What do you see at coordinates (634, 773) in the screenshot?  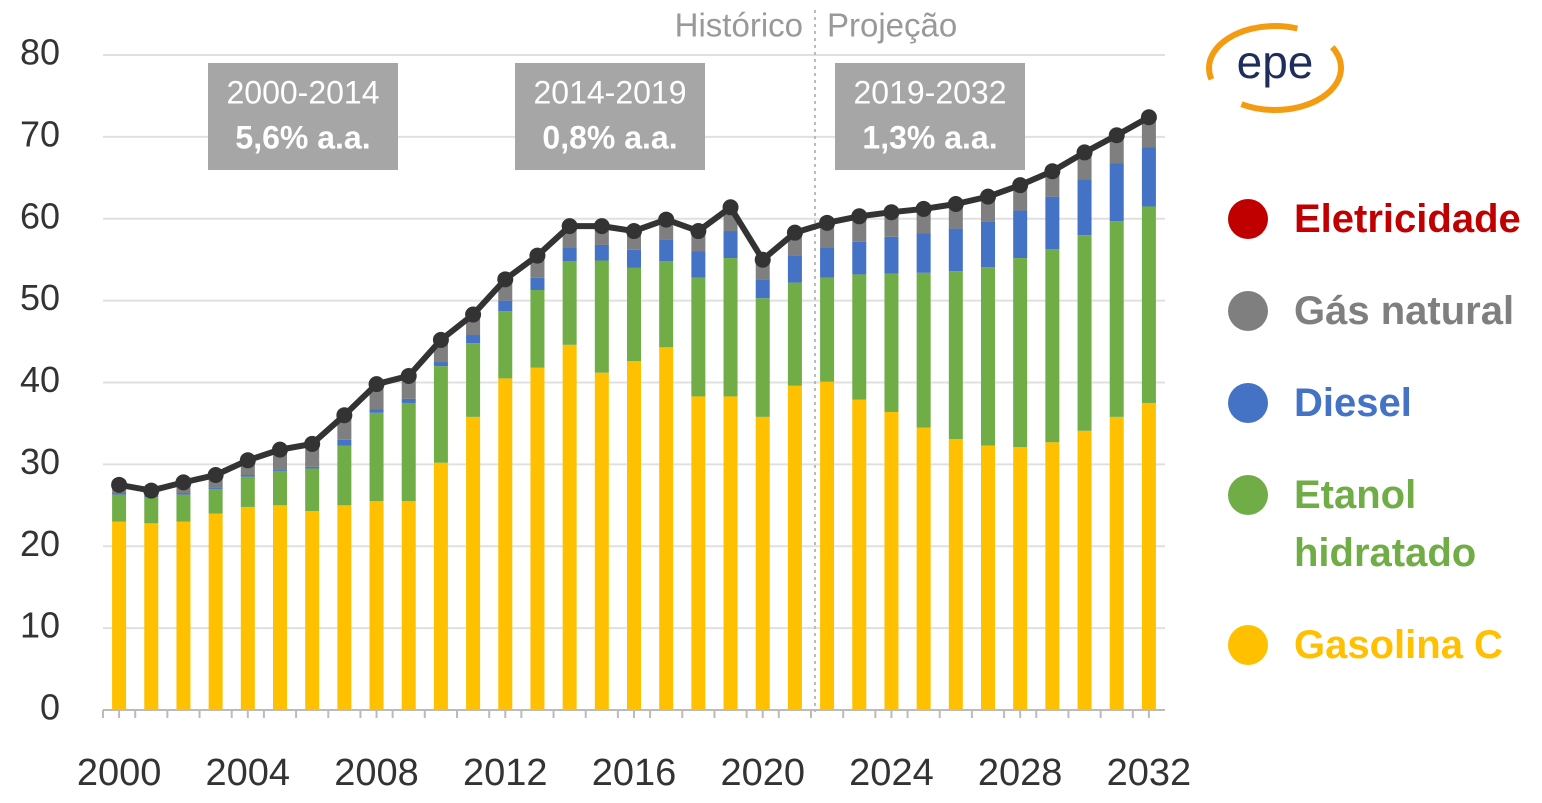 I see `x-tick-label: 2016` at bounding box center [634, 773].